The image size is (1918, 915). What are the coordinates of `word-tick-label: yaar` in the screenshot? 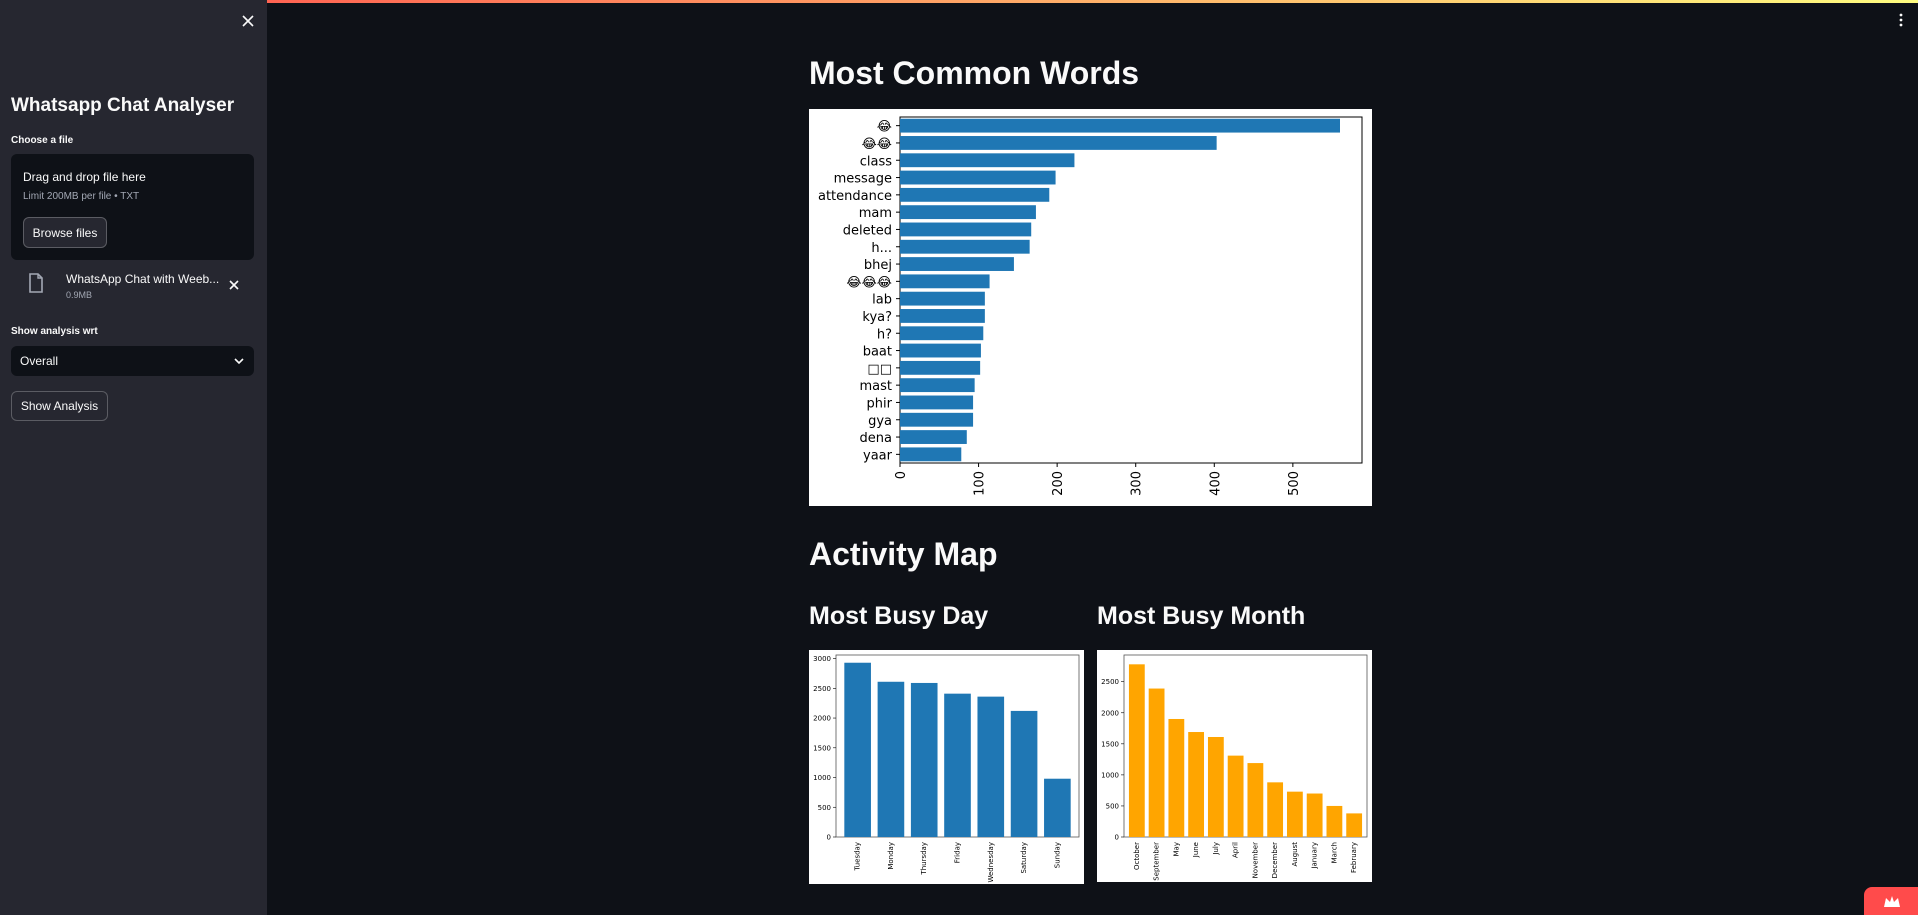 It's located at (878, 455).